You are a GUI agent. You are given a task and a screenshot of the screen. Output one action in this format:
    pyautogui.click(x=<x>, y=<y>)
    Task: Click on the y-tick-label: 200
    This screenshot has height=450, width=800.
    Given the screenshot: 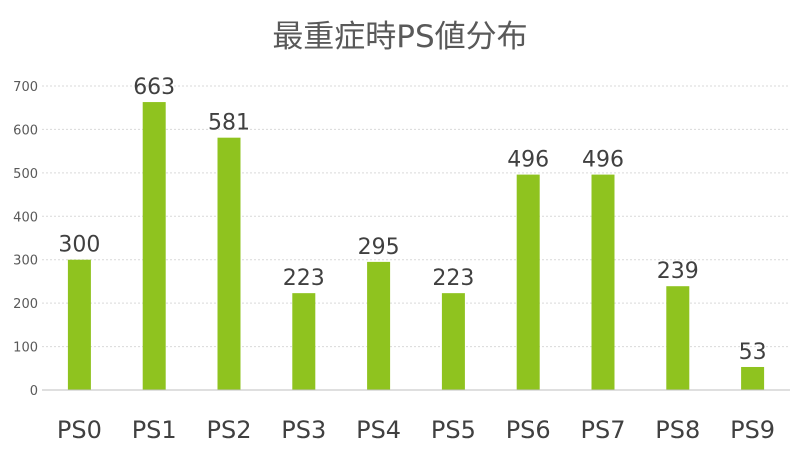 What is the action you would take?
    pyautogui.click(x=25, y=304)
    